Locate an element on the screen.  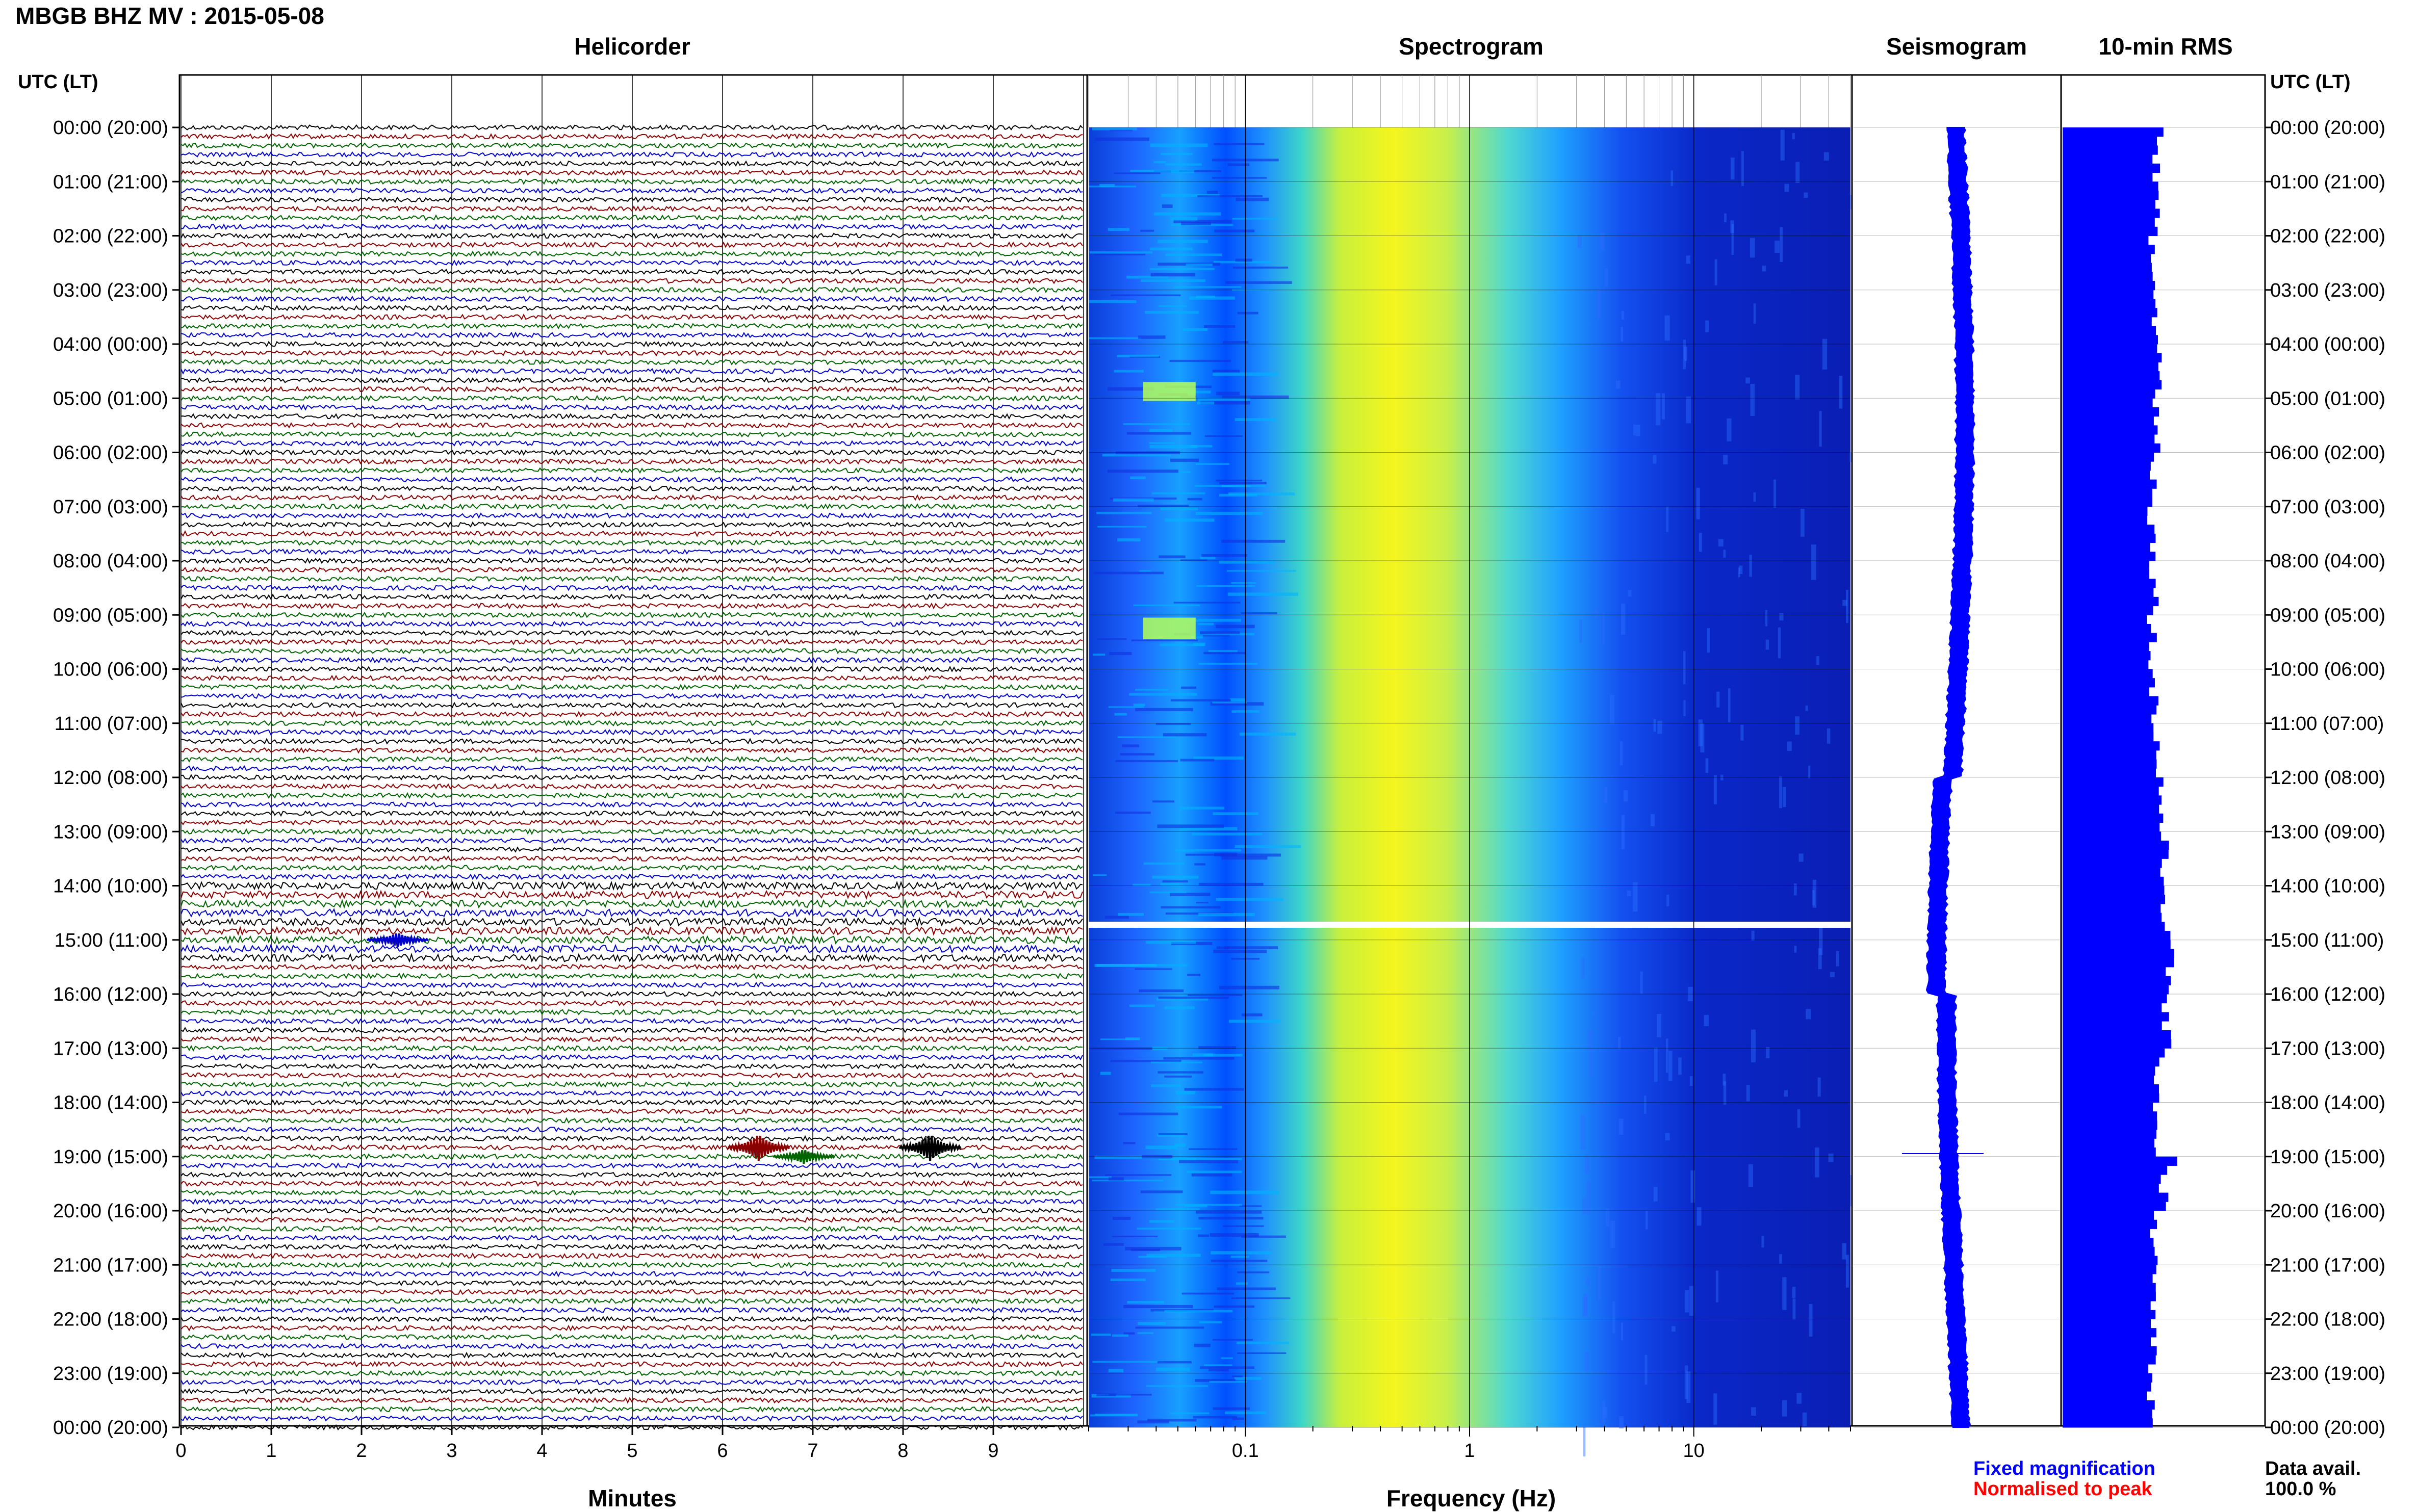
y-tick-label-right: 23:00 (19:00) is located at coordinates (2327, 1374).